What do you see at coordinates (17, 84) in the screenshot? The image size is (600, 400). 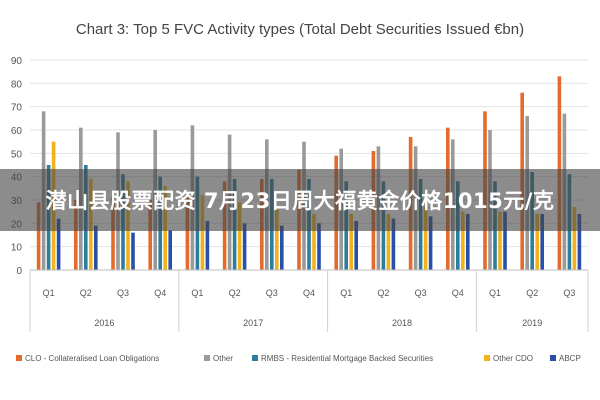 I see `y-tick-label: 80` at bounding box center [17, 84].